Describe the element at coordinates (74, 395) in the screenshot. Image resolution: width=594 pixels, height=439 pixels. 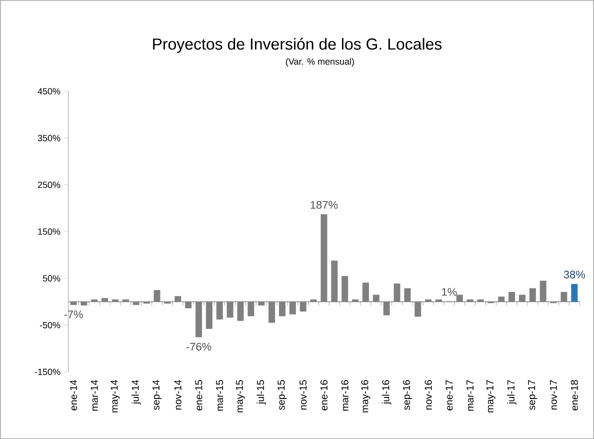
I see `x-tick-label: ene-14` at that location.